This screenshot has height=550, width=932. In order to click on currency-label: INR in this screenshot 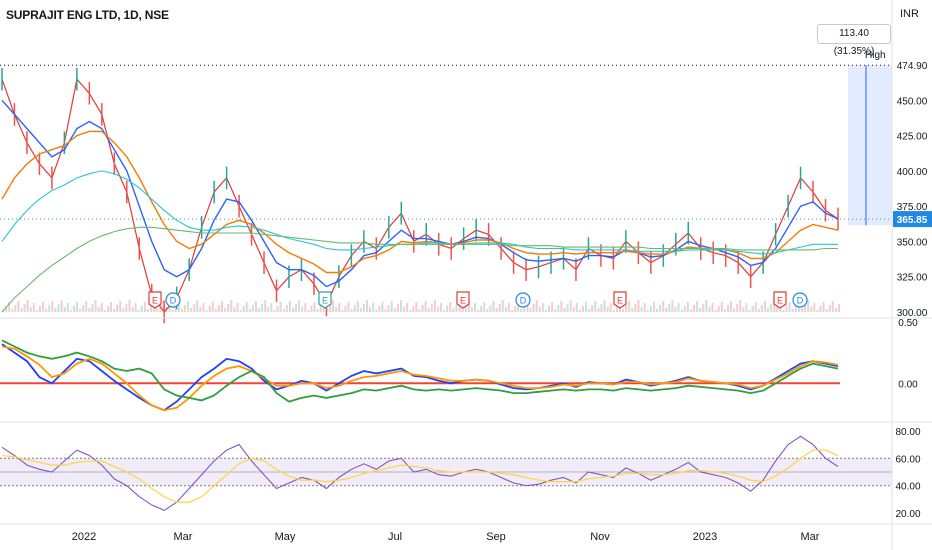, I will do `click(909, 14)`.